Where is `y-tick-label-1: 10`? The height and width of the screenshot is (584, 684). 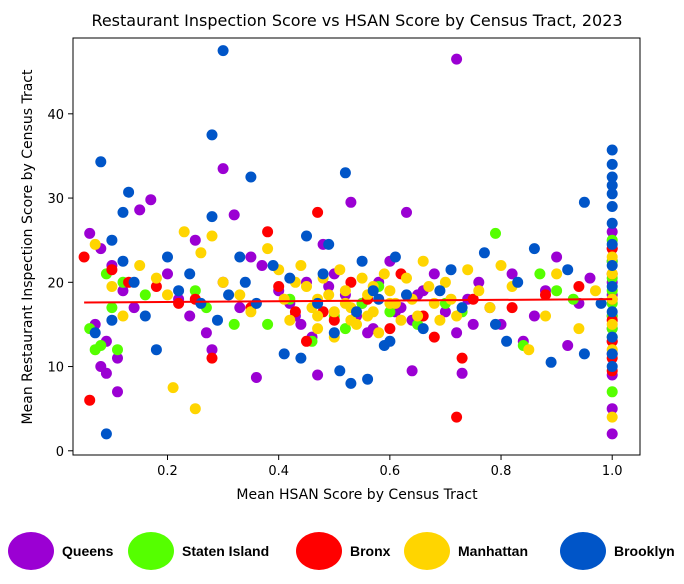 y-tick-label-1: 10 is located at coordinates (55, 368).